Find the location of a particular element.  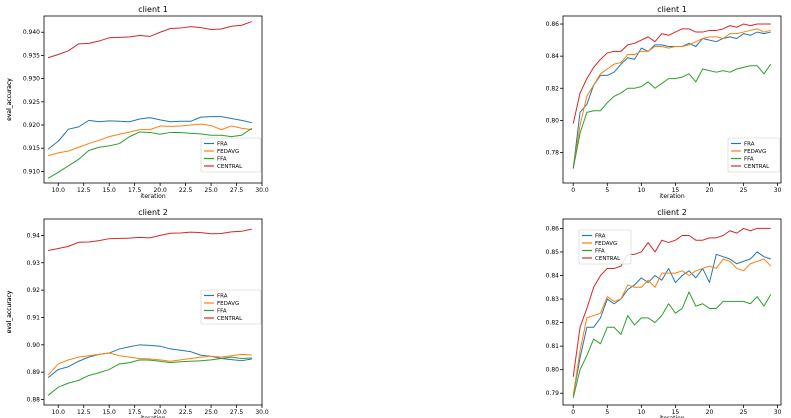

y-tick-label: 0.935 is located at coordinates (31, 55).